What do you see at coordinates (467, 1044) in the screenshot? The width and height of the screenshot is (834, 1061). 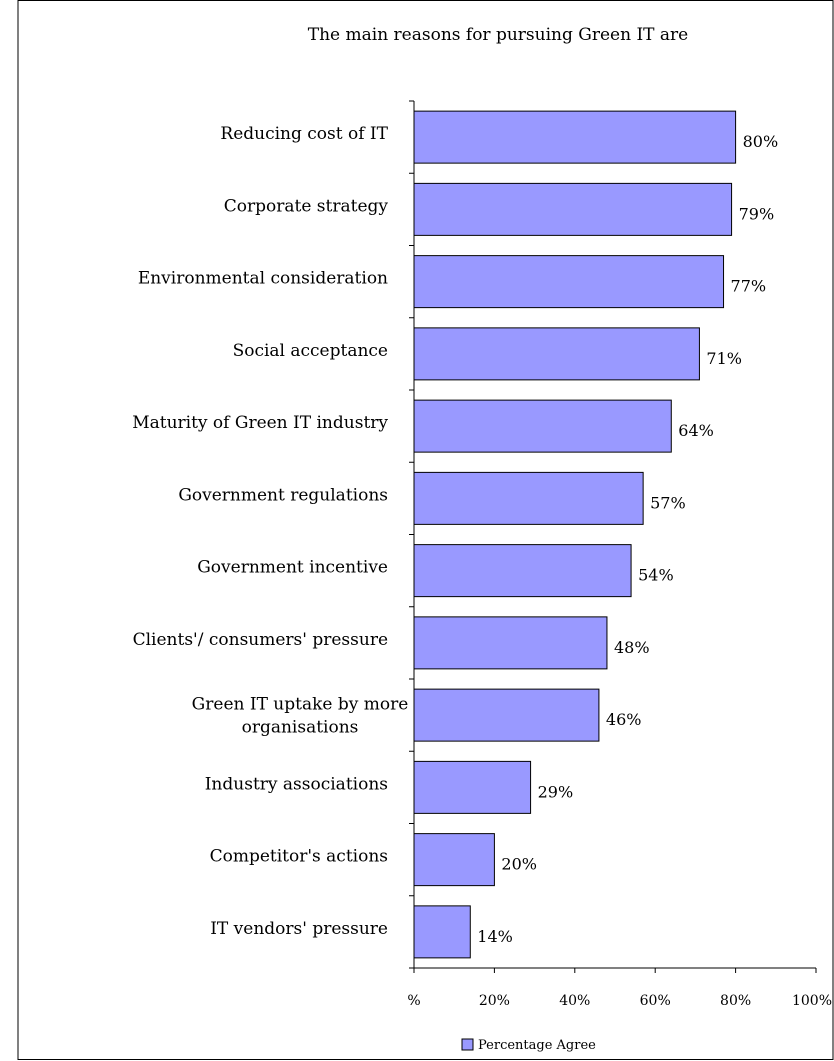 I see `legend-swatch` at bounding box center [467, 1044].